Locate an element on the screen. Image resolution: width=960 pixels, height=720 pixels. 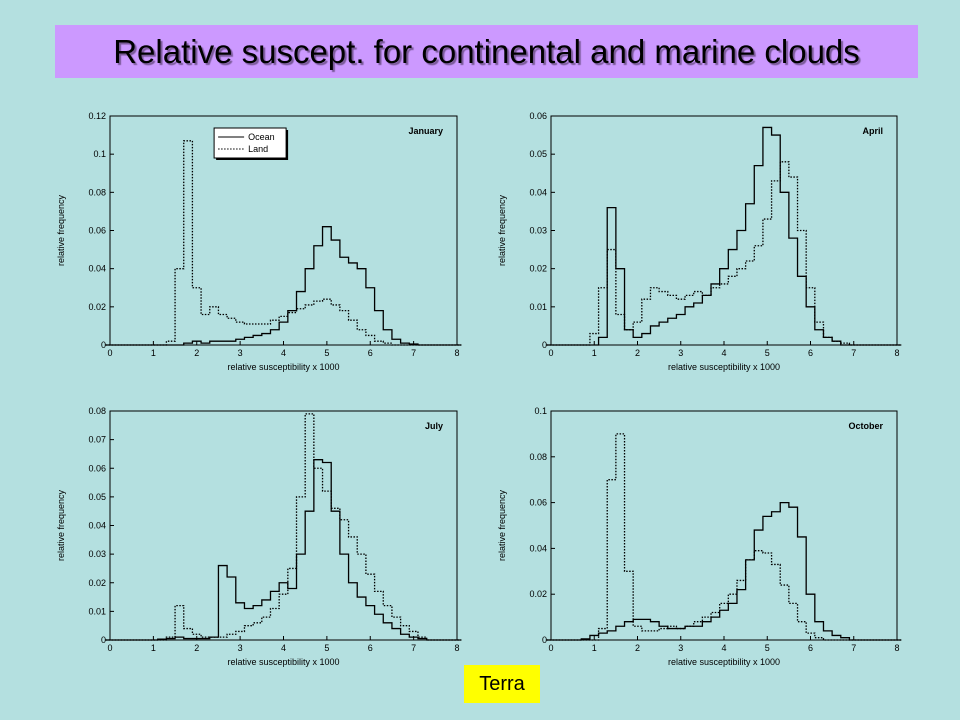
chart-title: April is located at coordinates (872, 131).